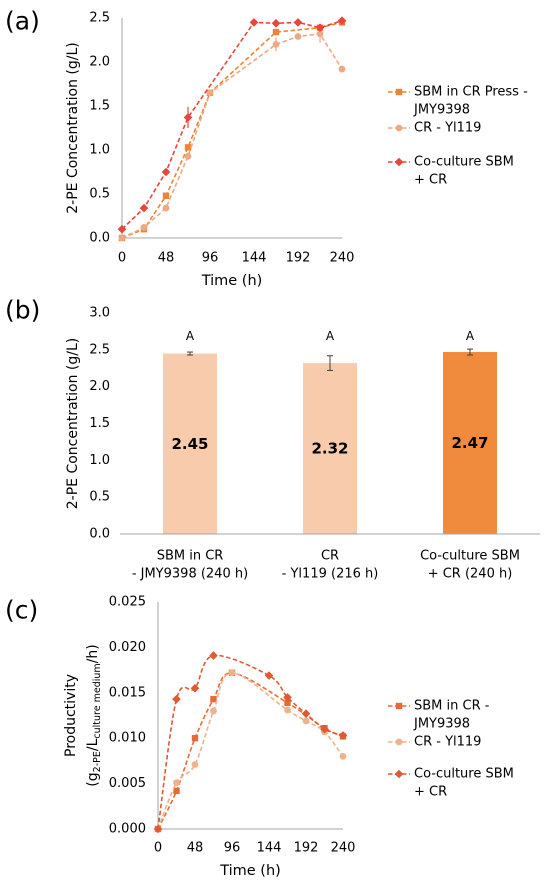  Describe the element at coordinates (22, 310) in the screenshot. I see `panel-b-panel-label: (b)` at that location.